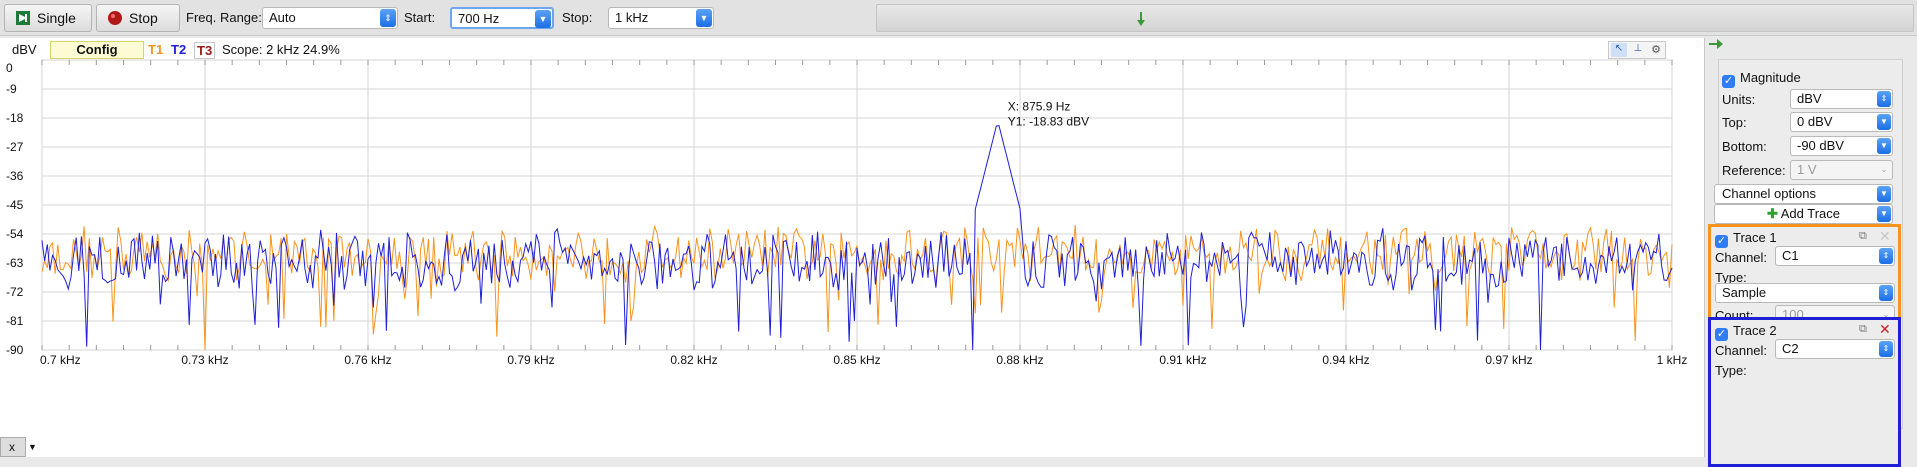 This screenshot has width=1917, height=467. Describe the element at coordinates (15, 321) in the screenshot. I see `y-tick-label: -81` at that location.